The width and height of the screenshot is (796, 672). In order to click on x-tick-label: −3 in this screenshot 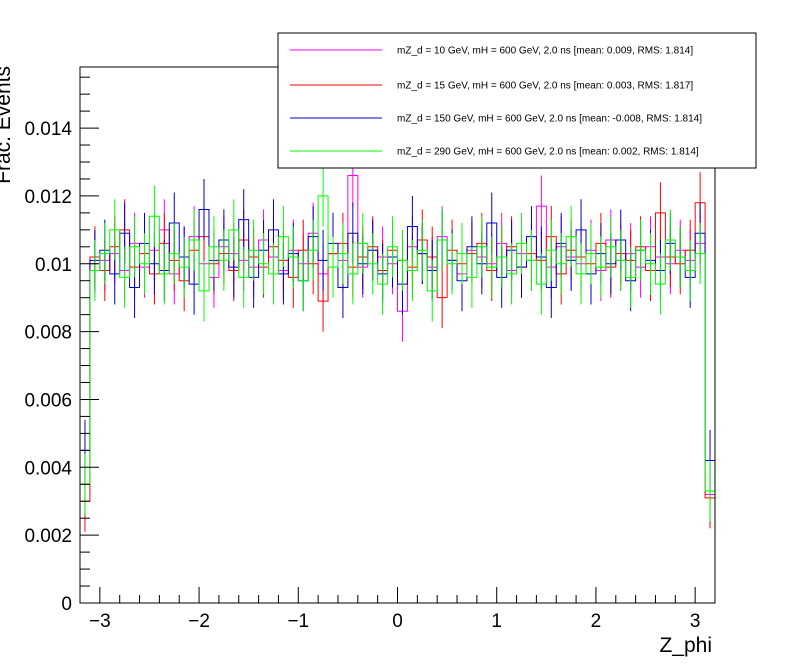, I will do `click(100, 621)`.